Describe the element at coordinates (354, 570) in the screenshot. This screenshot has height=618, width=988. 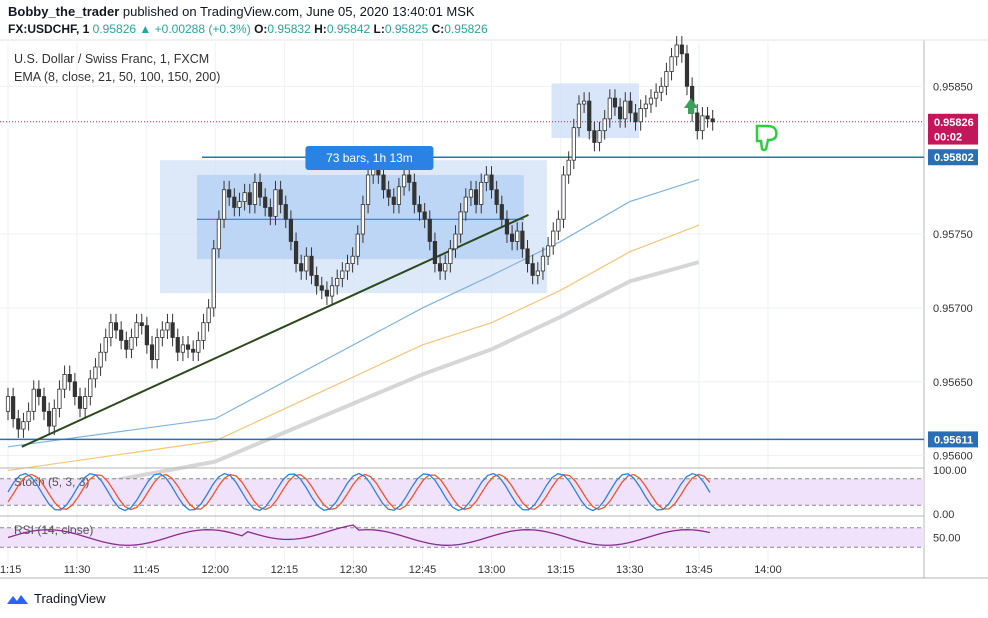
I see `x-tick-label: 12:30` at that location.